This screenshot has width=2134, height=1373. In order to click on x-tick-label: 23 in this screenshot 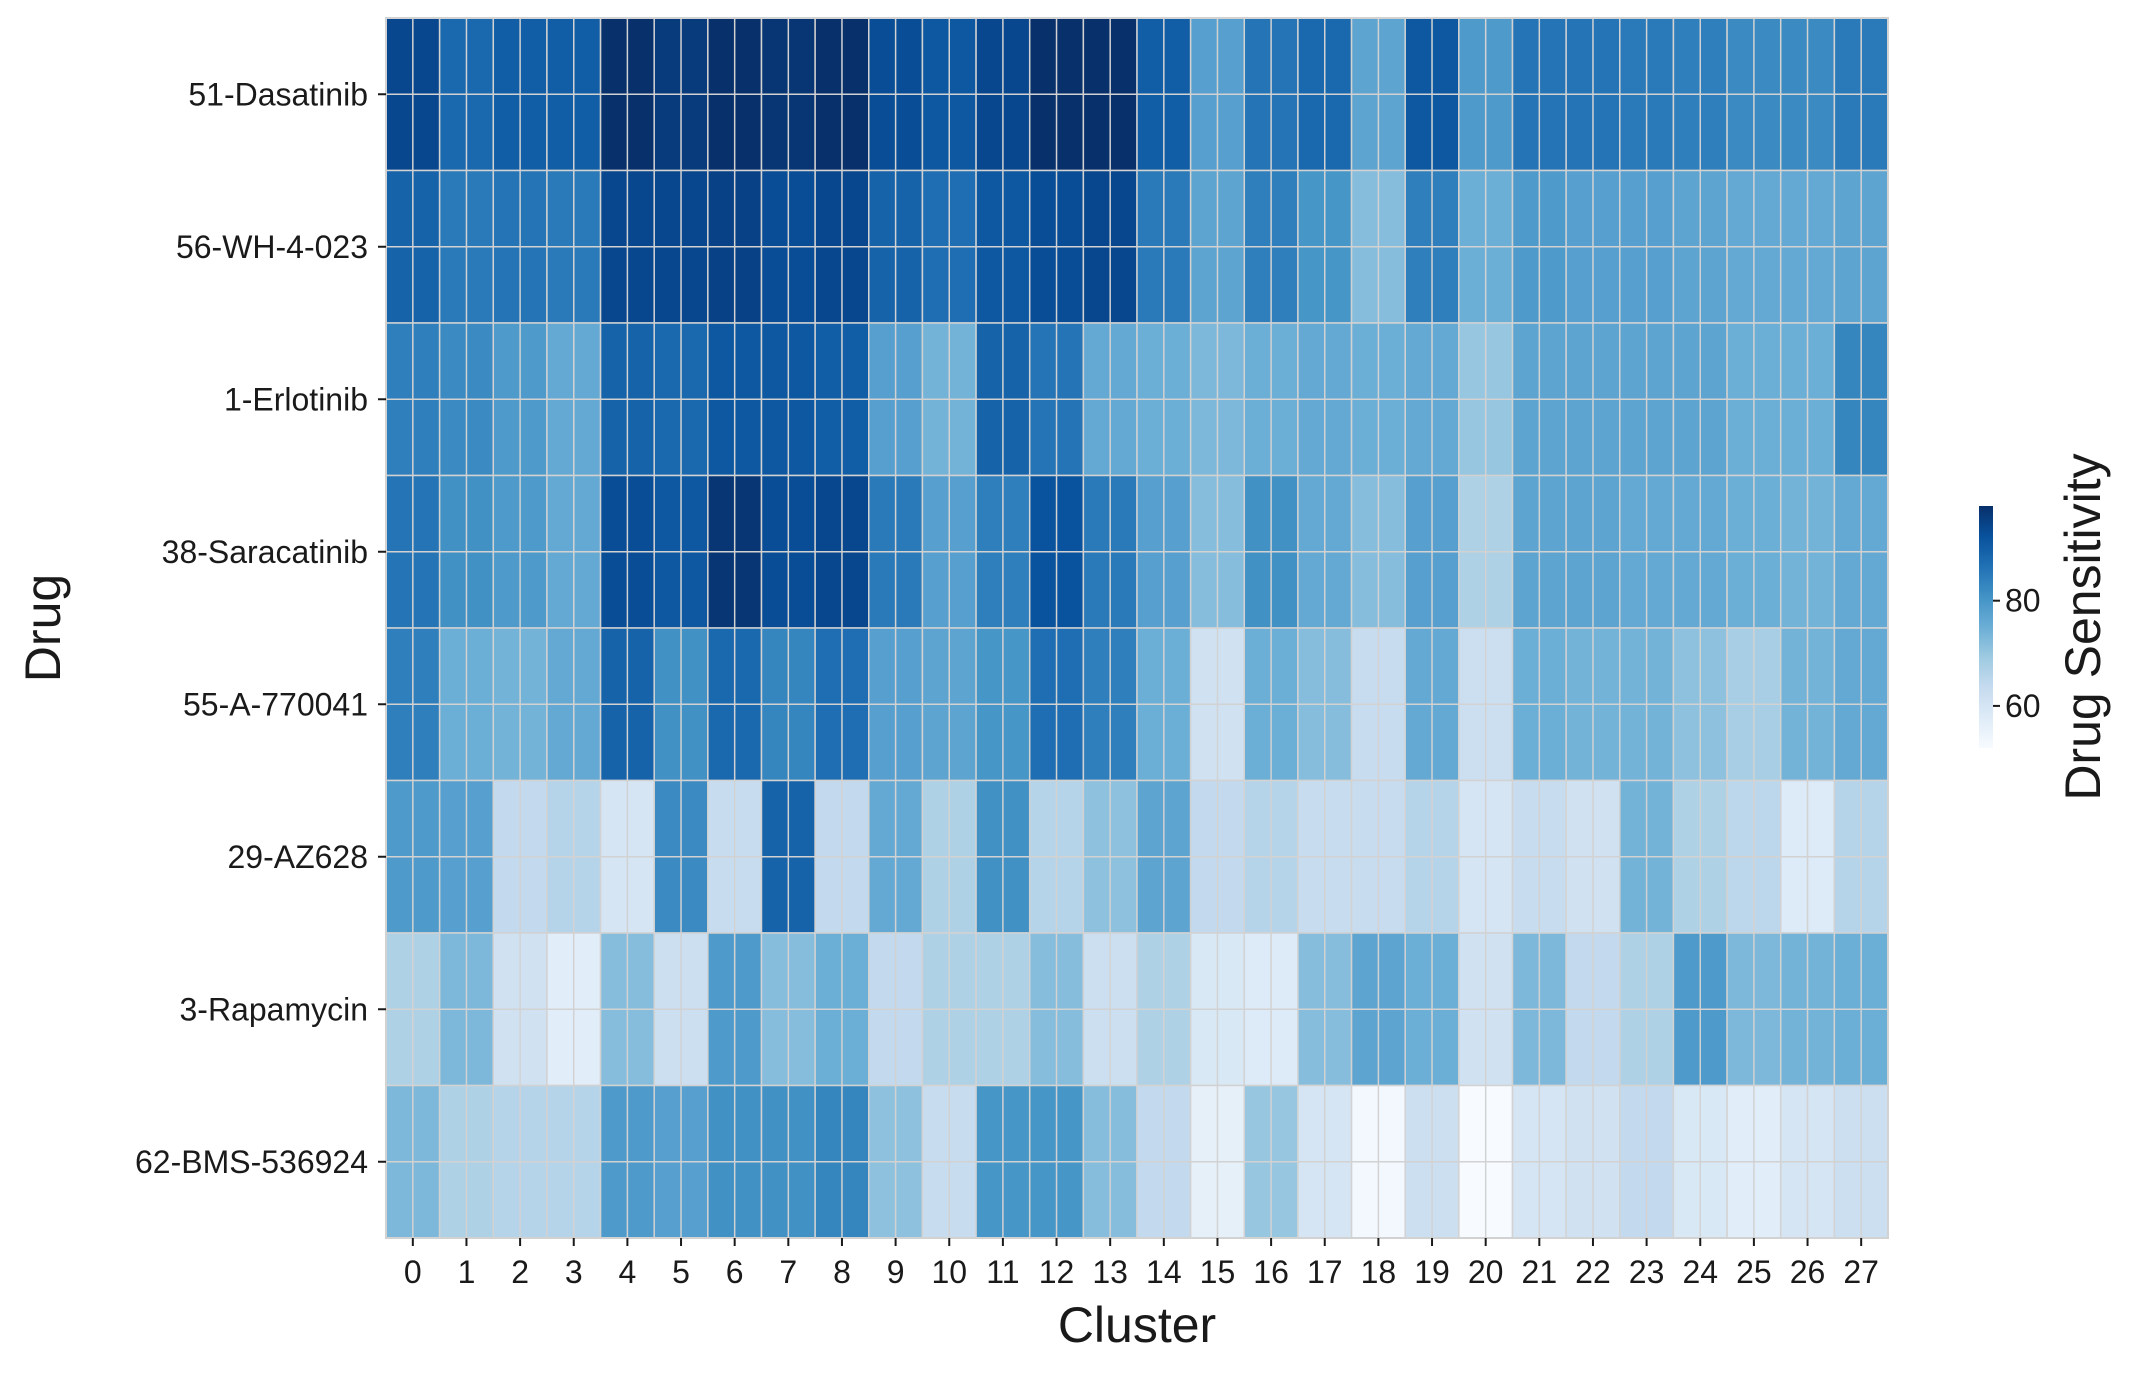, I will do `click(1647, 1272)`.